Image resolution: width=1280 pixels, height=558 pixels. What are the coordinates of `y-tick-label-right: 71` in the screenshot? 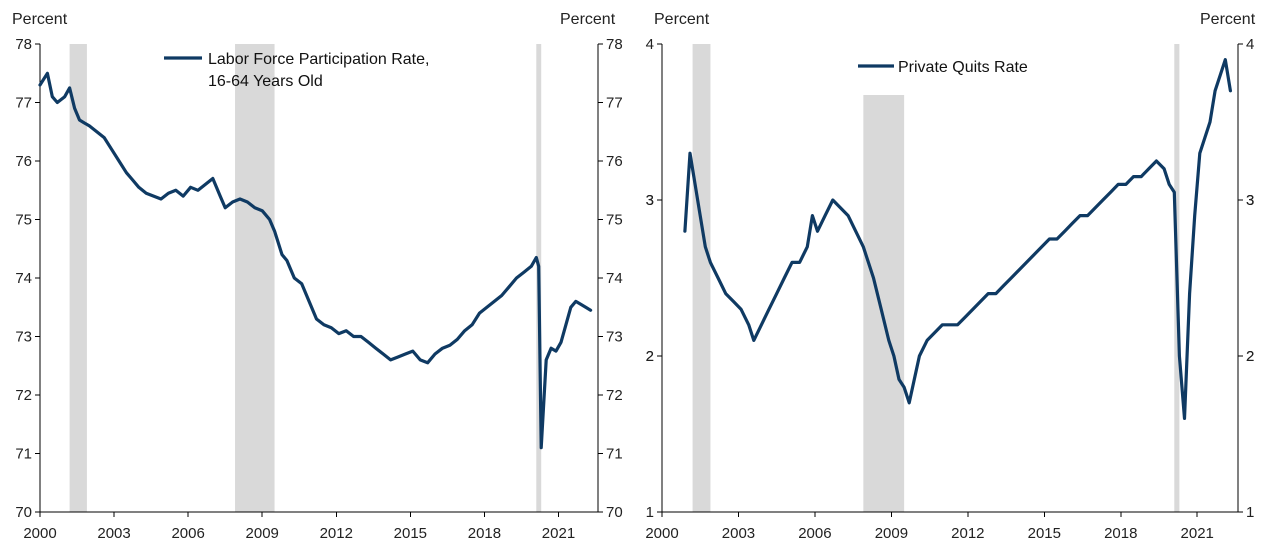 It's located at (614, 454).